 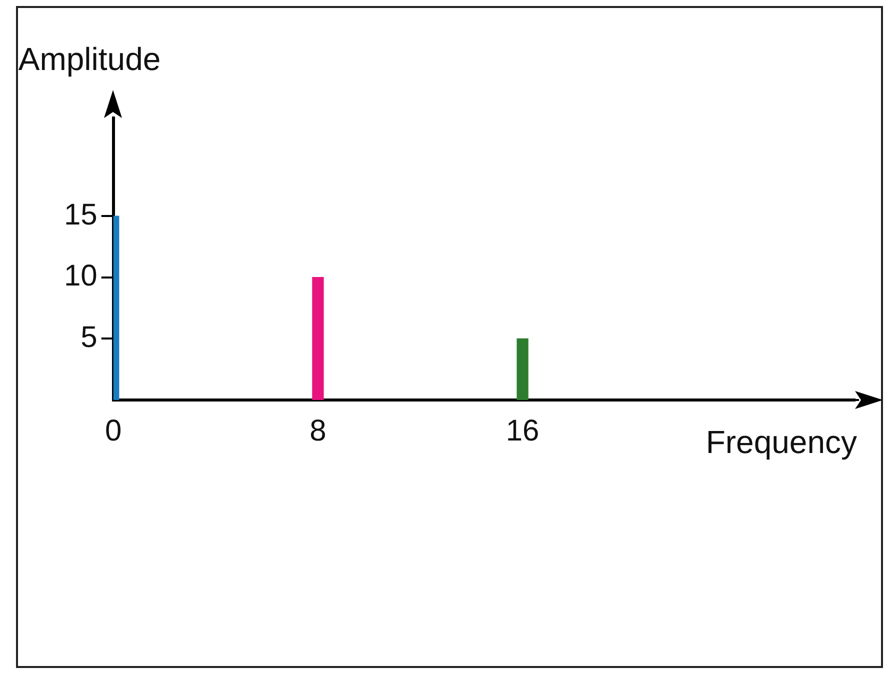 What do you see at coordinates (523, 431) in the screenshot?
I see `x-tick-label: 16` at bounding box center [523, 431].